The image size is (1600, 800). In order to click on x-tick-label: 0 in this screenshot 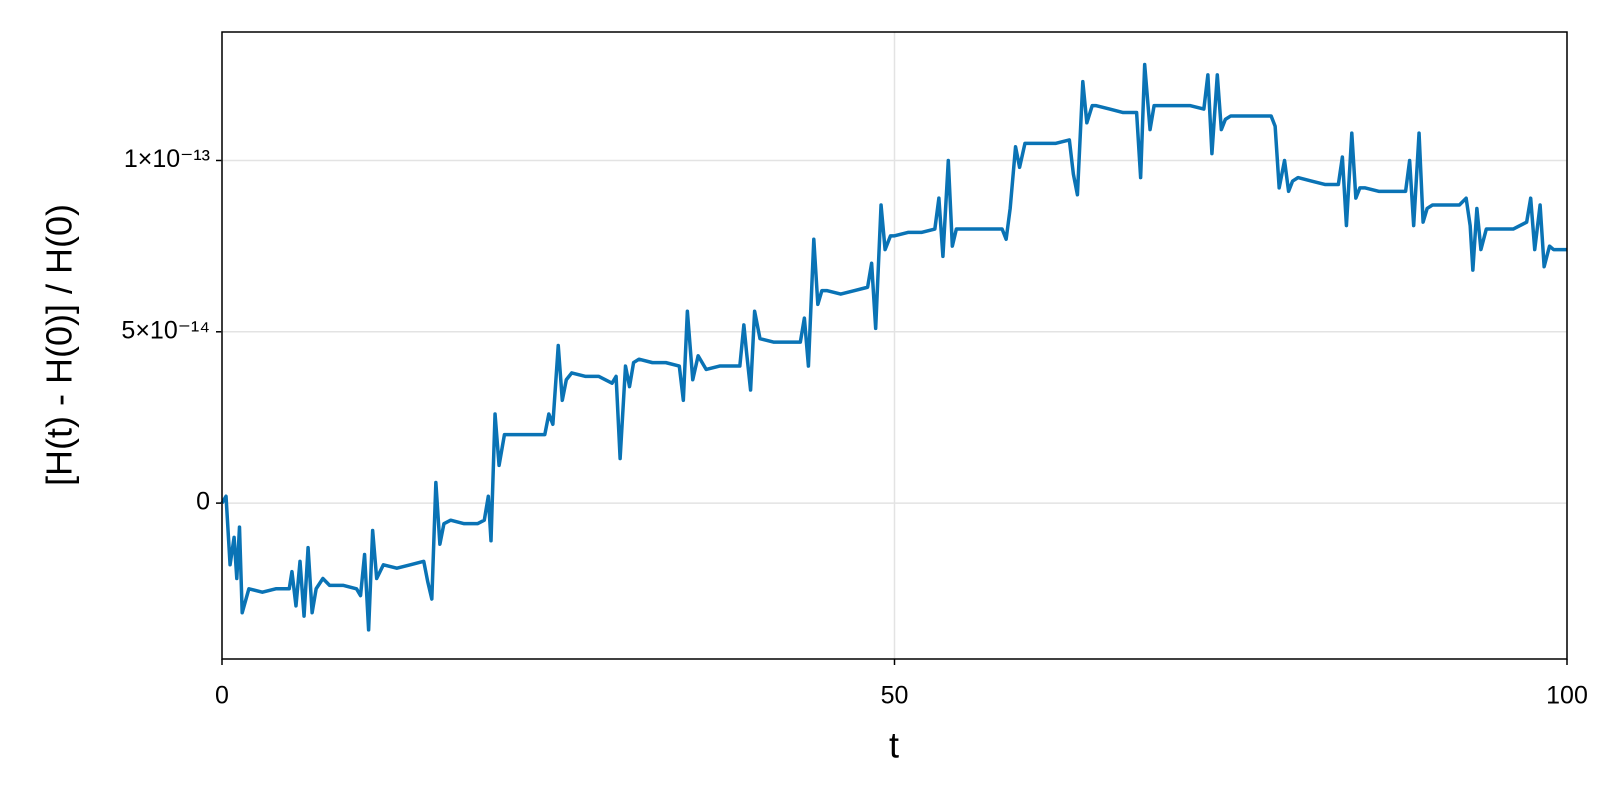, I will do `click(222, 696)`.